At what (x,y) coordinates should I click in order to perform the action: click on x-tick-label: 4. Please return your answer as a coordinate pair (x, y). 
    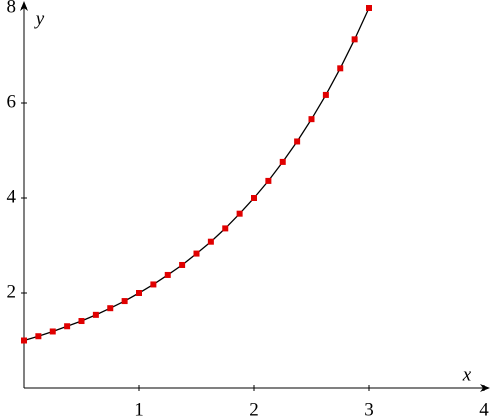
    Looking at the image, I should click on (484, 409).